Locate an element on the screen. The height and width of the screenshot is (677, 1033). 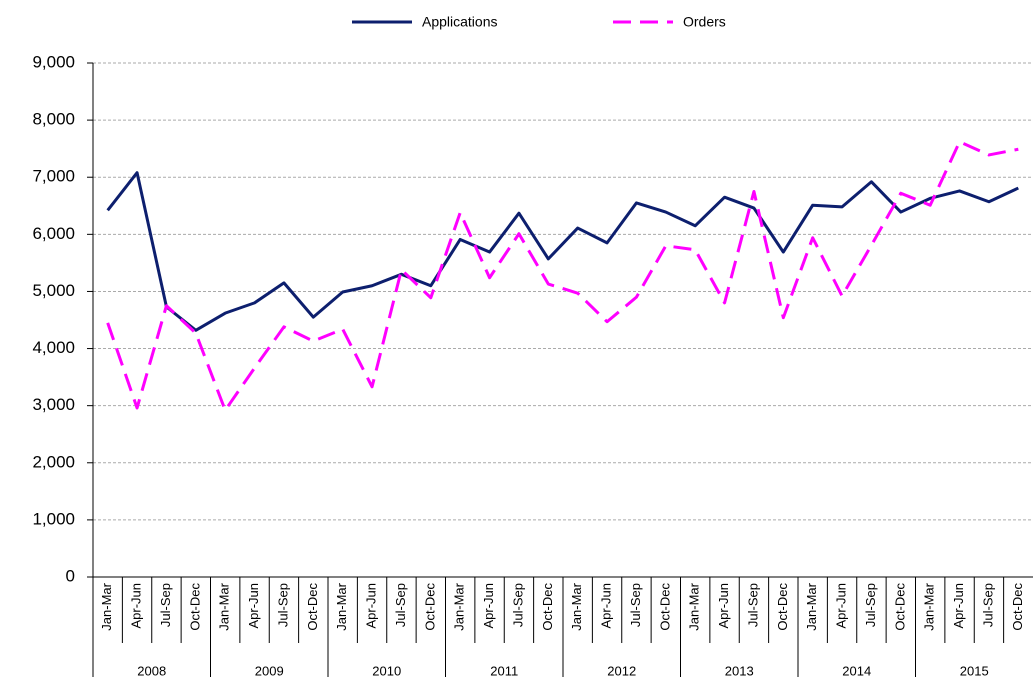
group-label: 2013 is located at coordinates (739, 670).